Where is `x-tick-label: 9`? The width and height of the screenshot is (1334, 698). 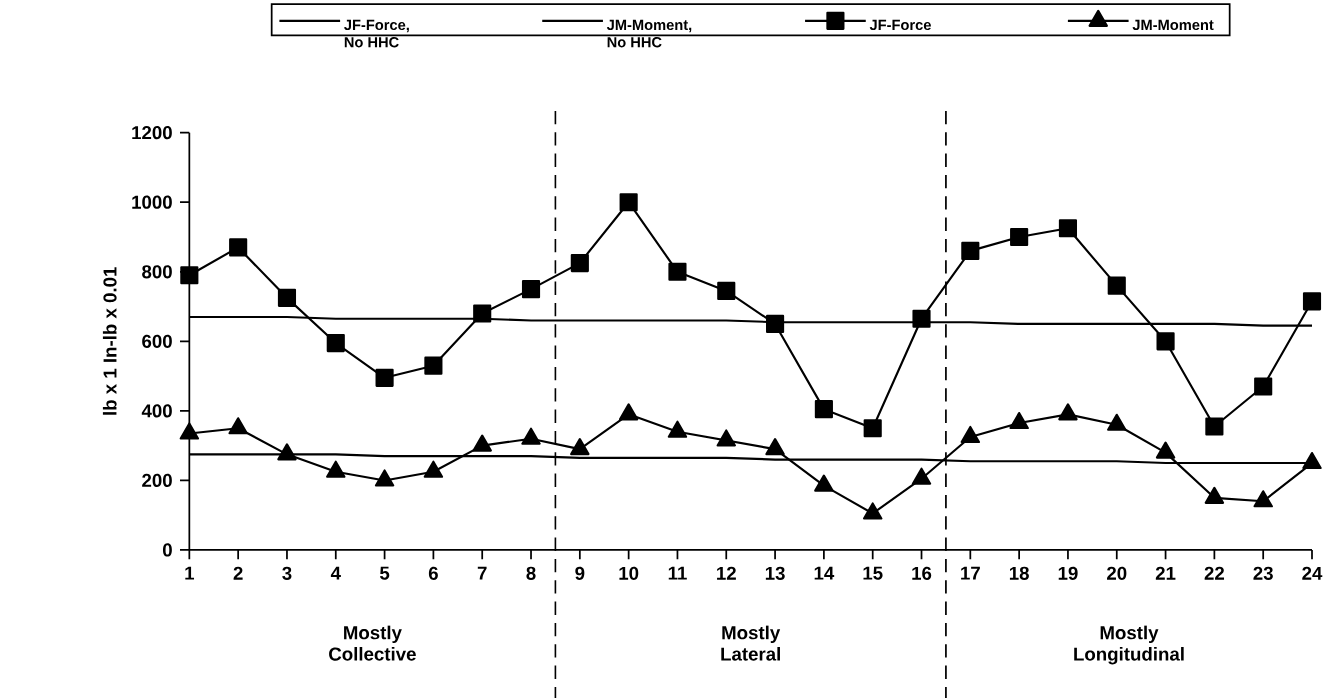
x-tick-label: 9 is located at coordinates (580, 573).